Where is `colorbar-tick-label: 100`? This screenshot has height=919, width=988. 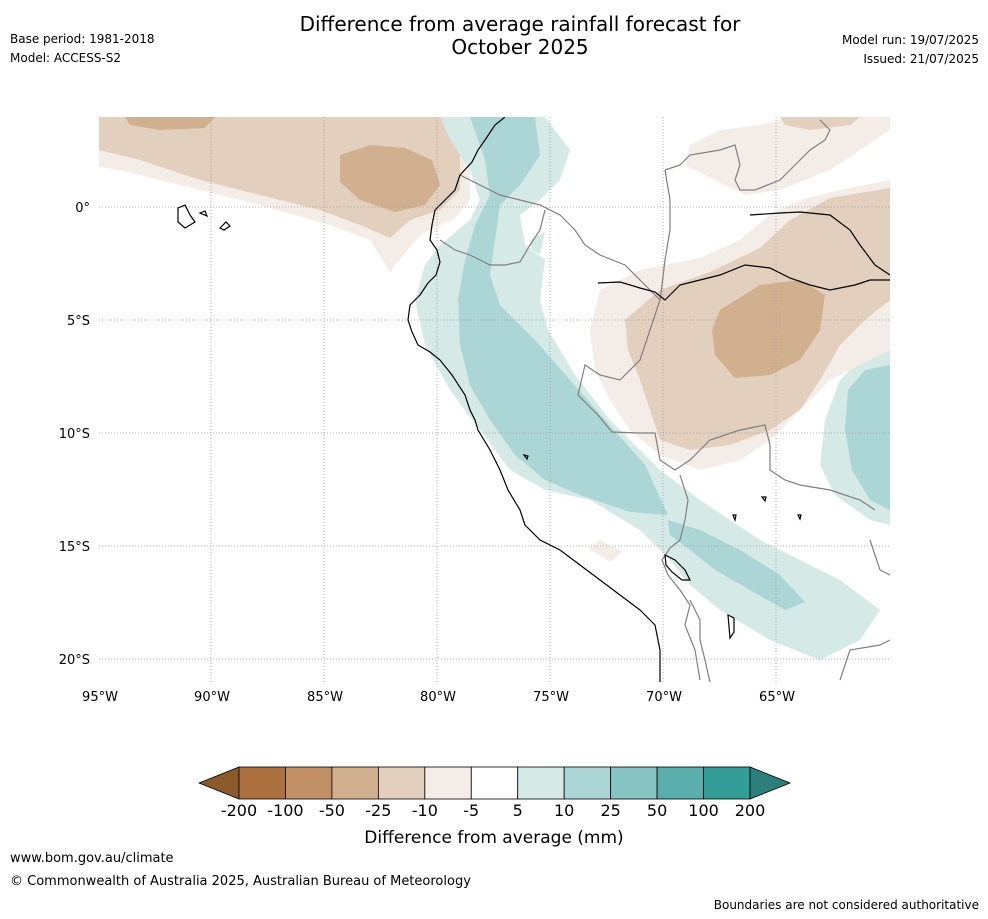
colorbar-tick-label: 100 is located at coordinates (703, 810).